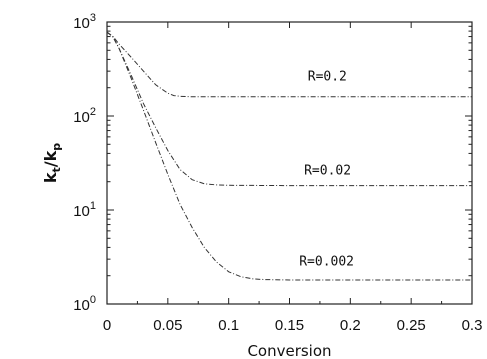 The width and height of the screenshot is (487, 359). What do you see at coordinates (289, 350) in the screenshot?
I see `x-axis-title: Conversion` at bounding box center [289, 350].